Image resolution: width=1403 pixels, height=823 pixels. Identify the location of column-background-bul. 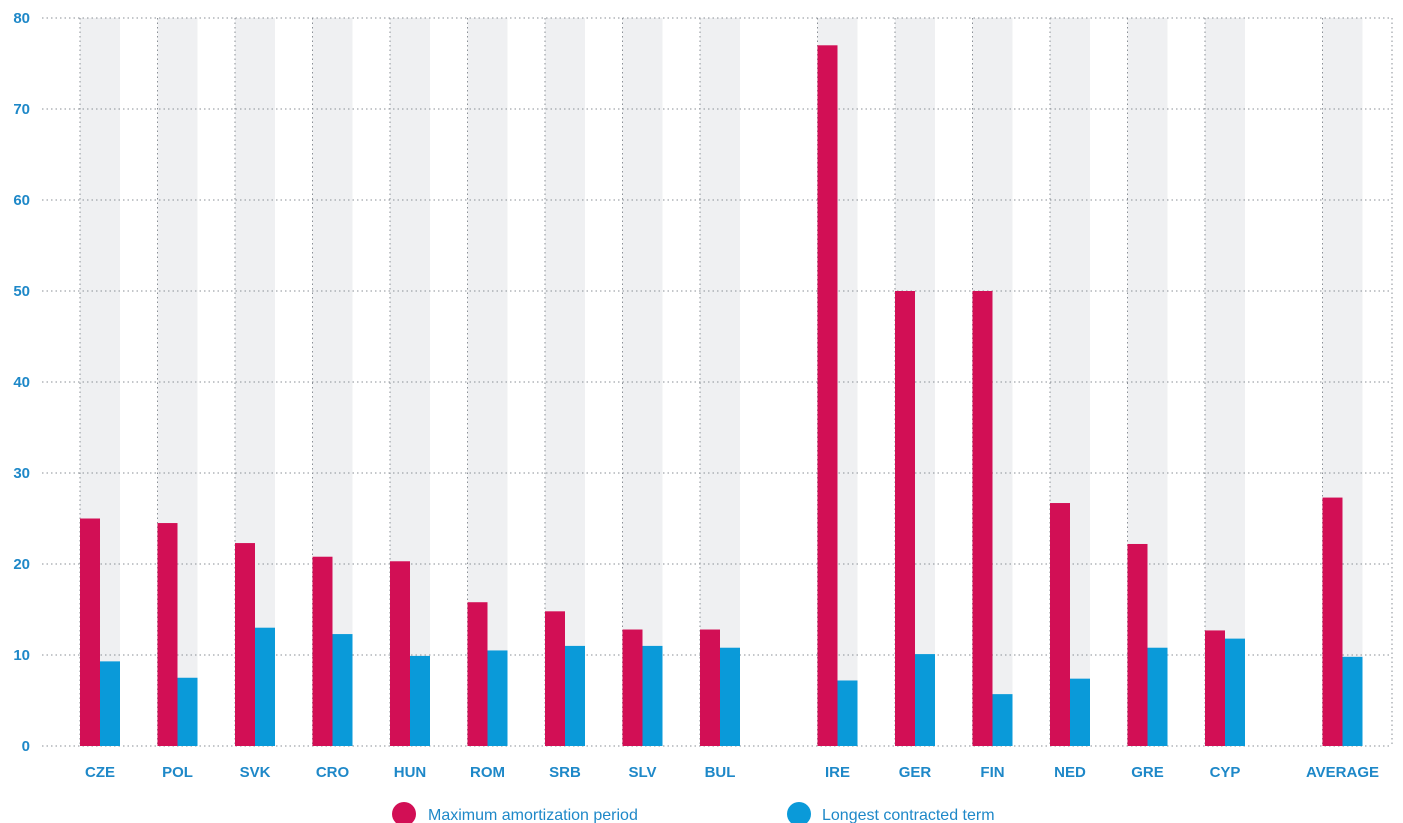
(720, 382).